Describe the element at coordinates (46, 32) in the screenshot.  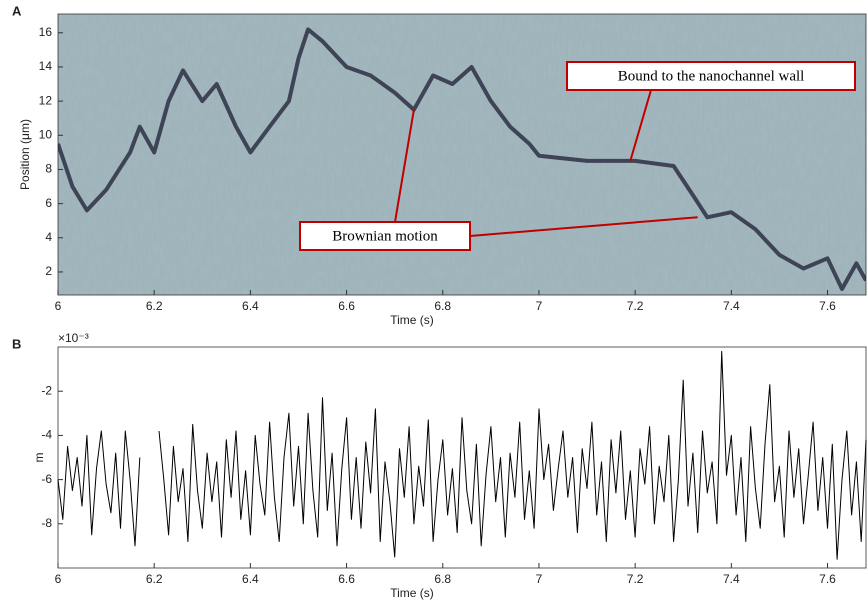
I see `y-tick-label: 16` at that location.